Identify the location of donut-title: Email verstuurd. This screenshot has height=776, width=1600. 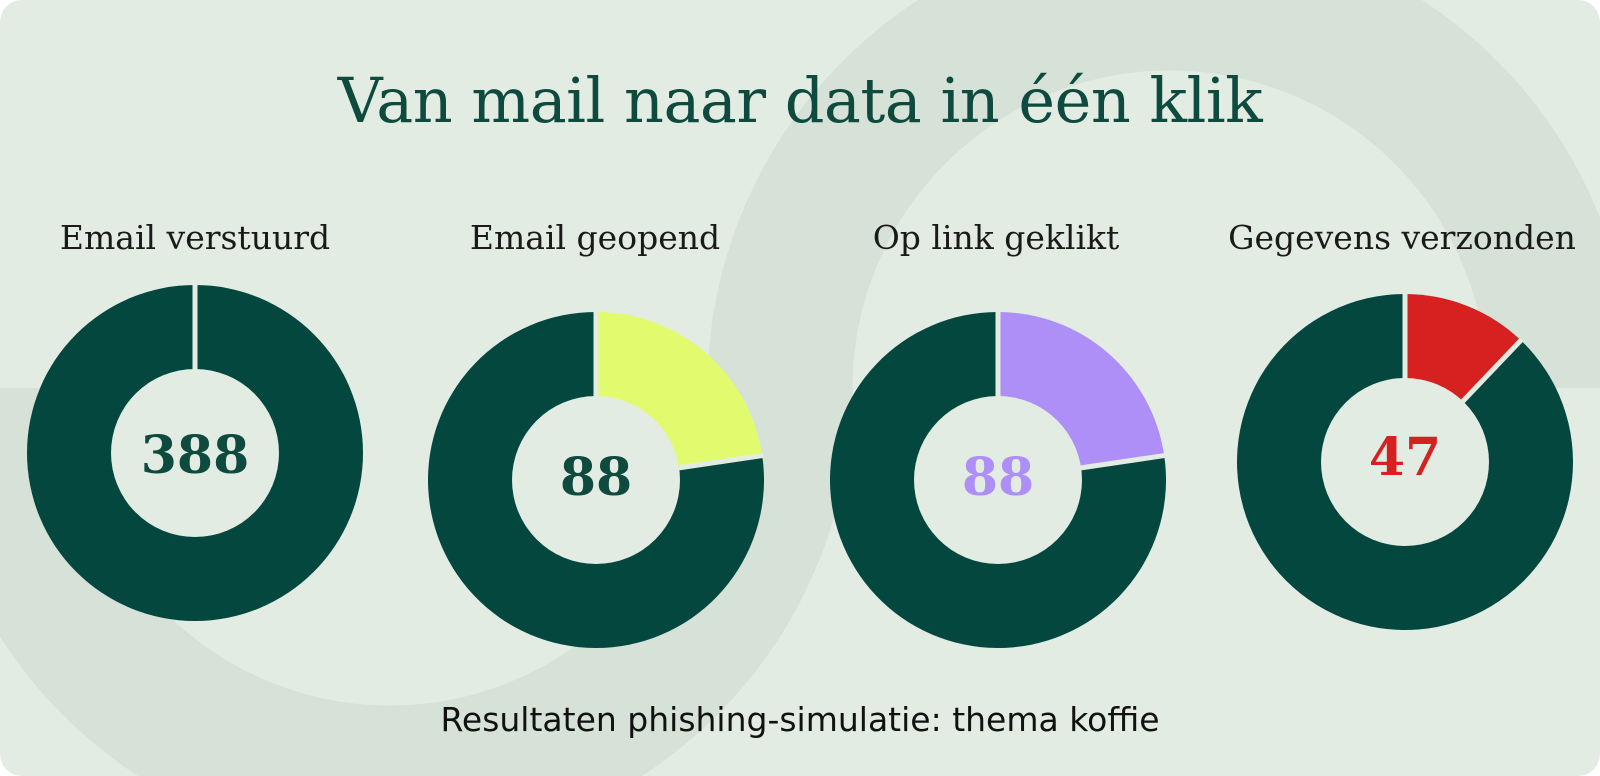
(195, 237).